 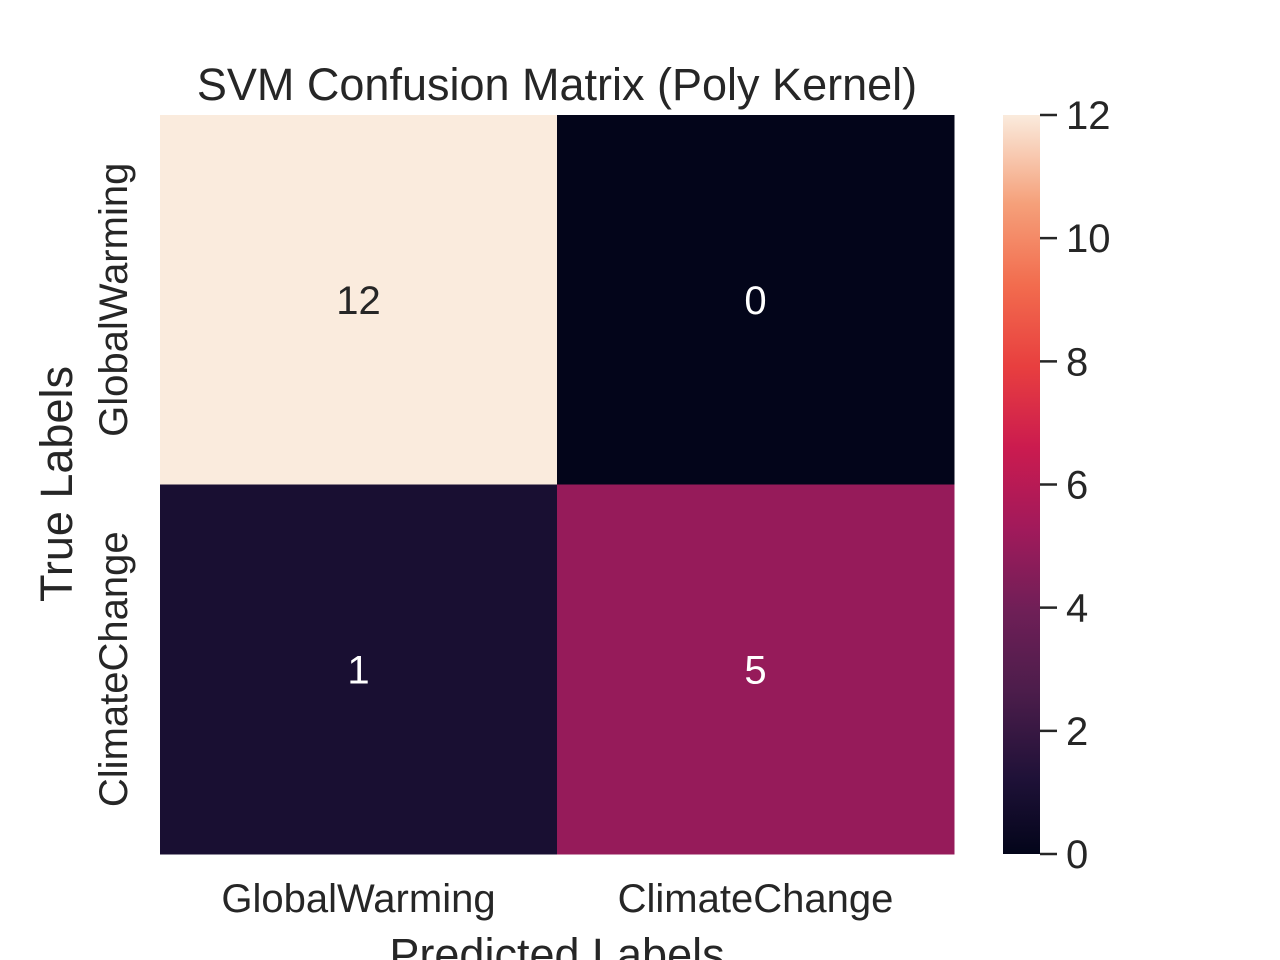 What do you see at coordinates (1088, 239) in the screenshot?
I see `colorbar-tick-label-5: 10` at bounding box center [1088, 239].